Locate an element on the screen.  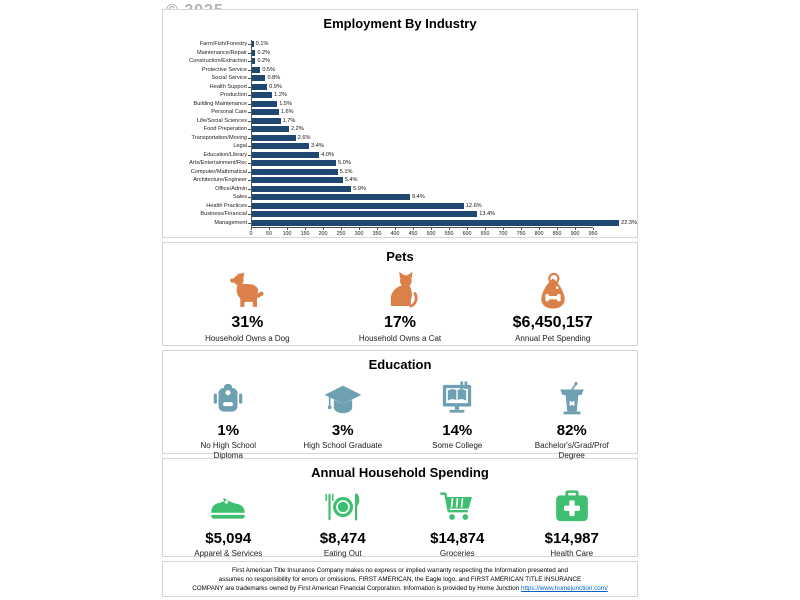
stat-label: Household Owns a Cat is located at coordinates (400, 338).